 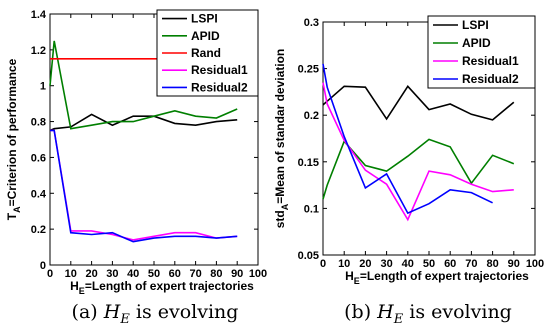 What do you see at coordinates (39, 194) in the screenshot?
I see `y-tick-label: 0.4` at bounding box center [39, 194].